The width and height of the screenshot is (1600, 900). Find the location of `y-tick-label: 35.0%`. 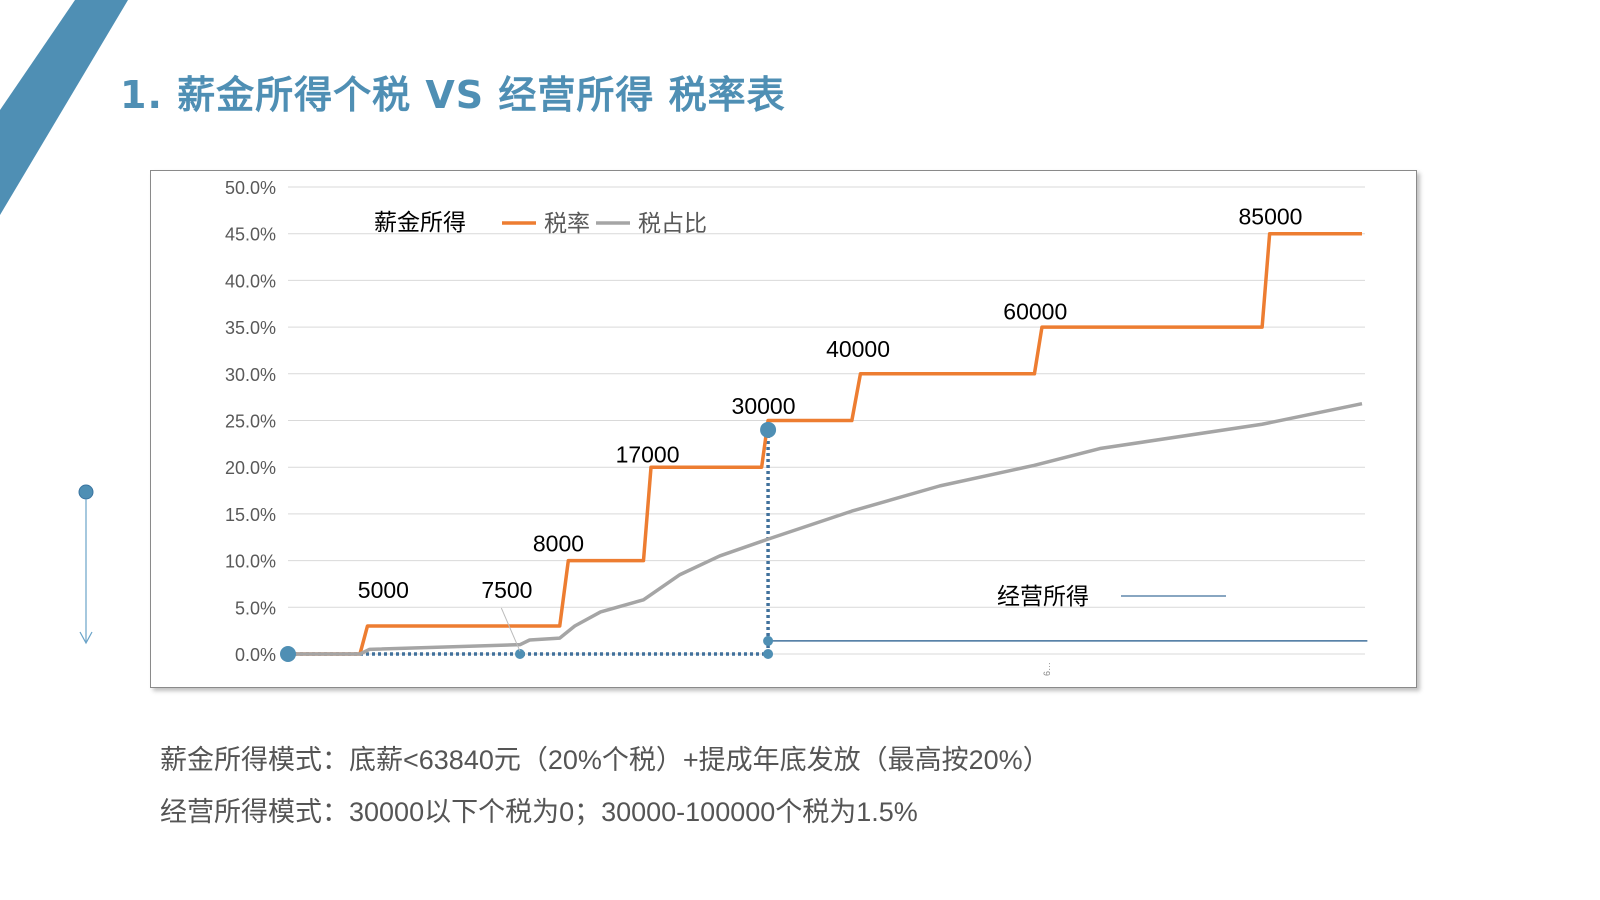

y-tick-label: 35.0% is located at coordinates (250, 328).